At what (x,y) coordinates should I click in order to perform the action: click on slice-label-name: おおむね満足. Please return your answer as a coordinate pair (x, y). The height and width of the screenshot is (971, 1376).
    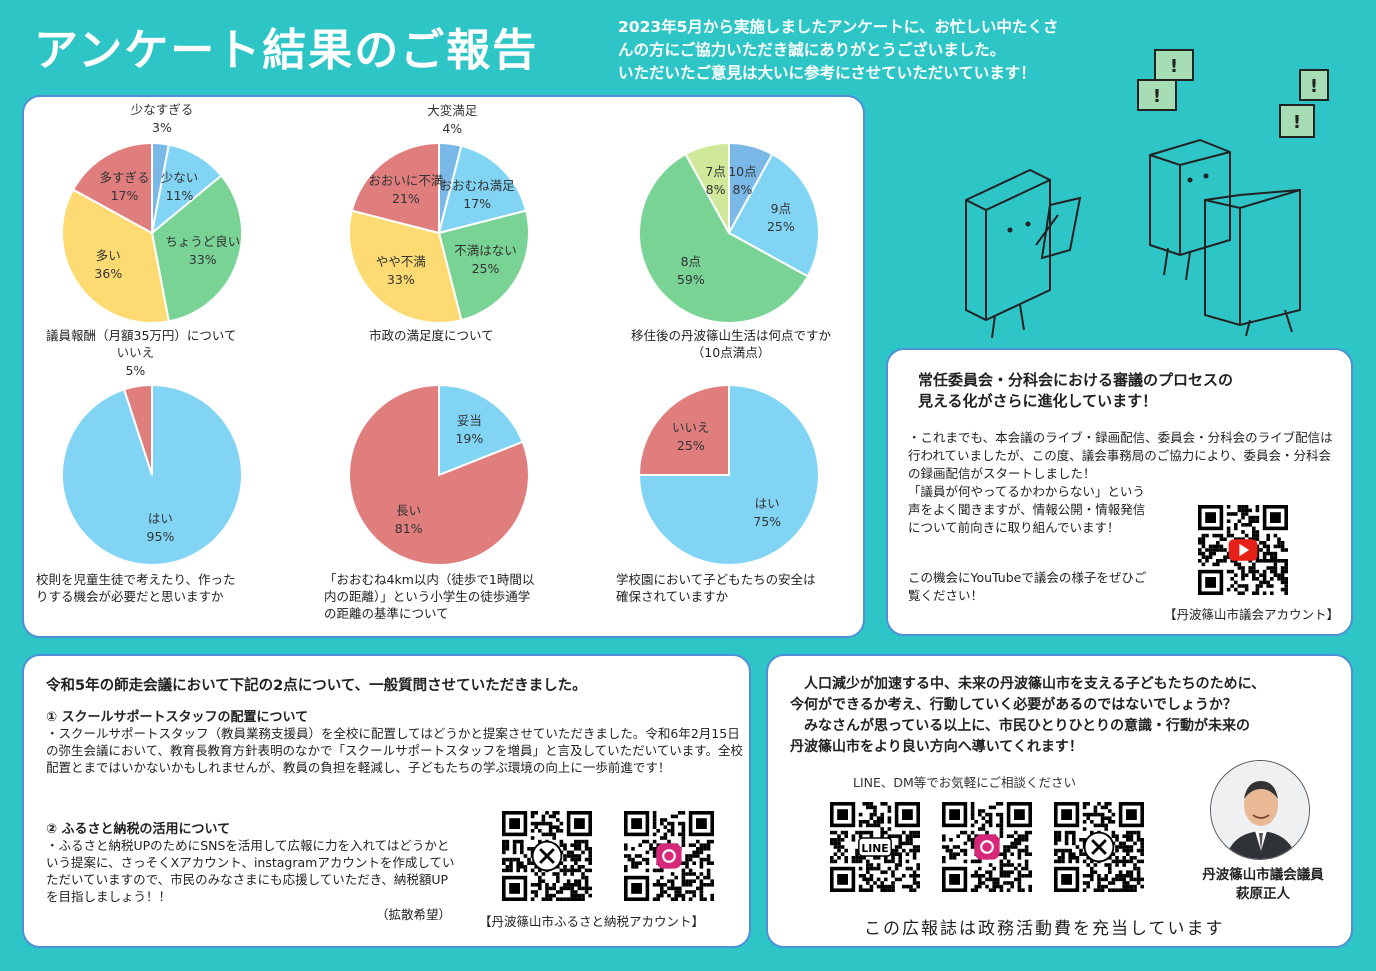
    Looking at the image, I should click on (477, 185).